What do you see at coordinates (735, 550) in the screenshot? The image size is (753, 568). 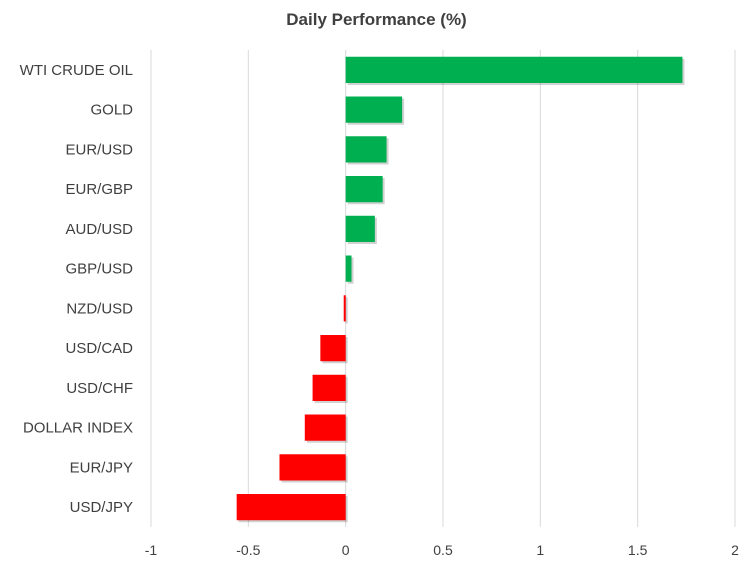 I see `x-tick-label: 2` at bounding box center [735, 550].